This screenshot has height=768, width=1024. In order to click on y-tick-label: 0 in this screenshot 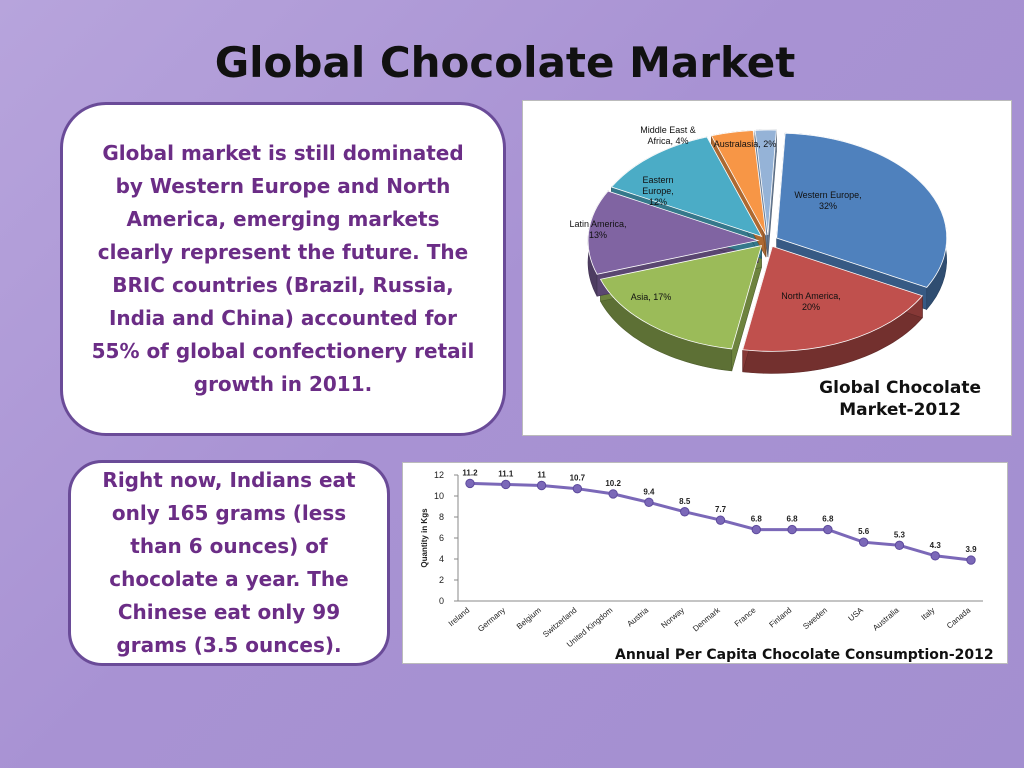, I will do `click(441, 601)`.